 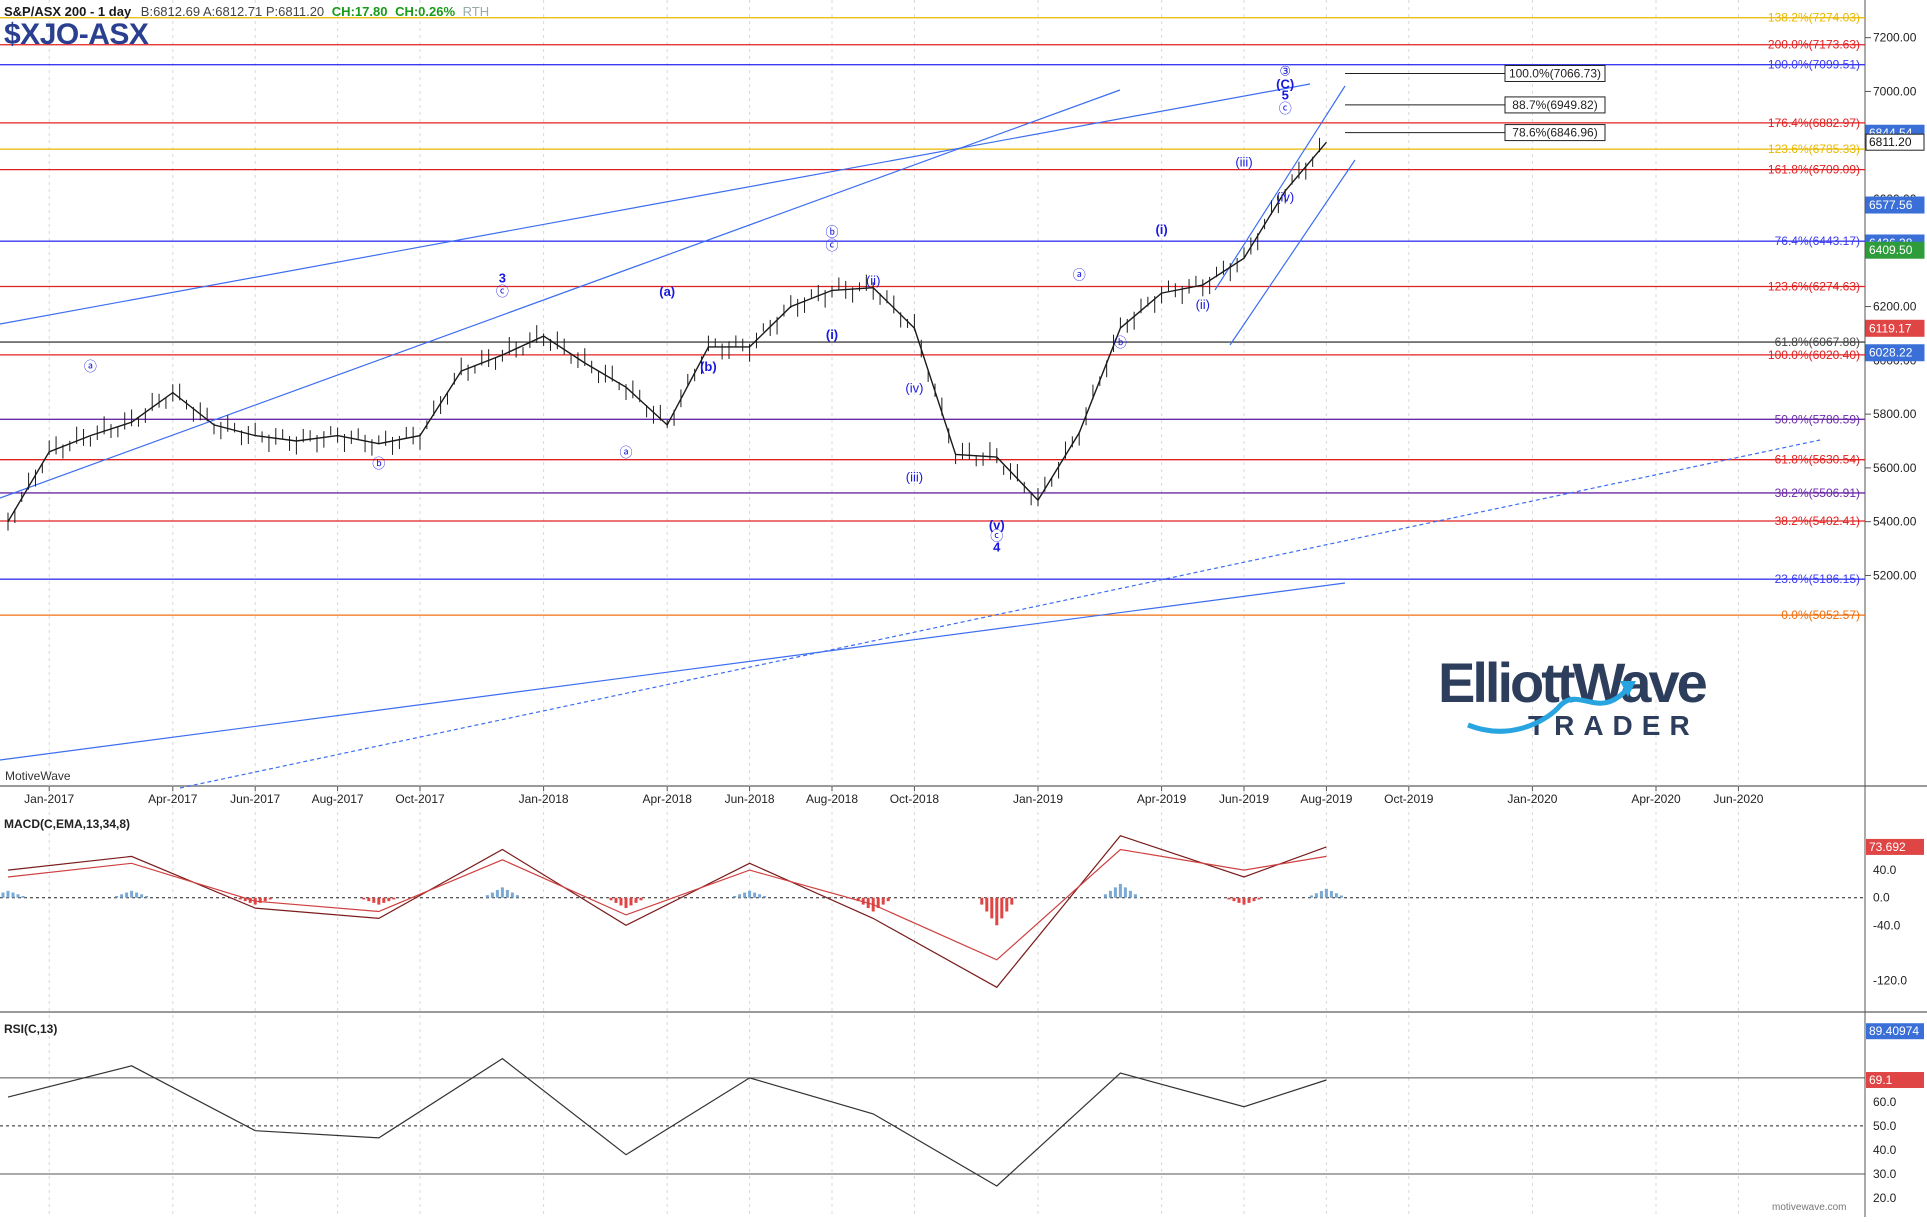 I want to click on x-tick-label: Oct-2019, so click(x=1409, y=799).